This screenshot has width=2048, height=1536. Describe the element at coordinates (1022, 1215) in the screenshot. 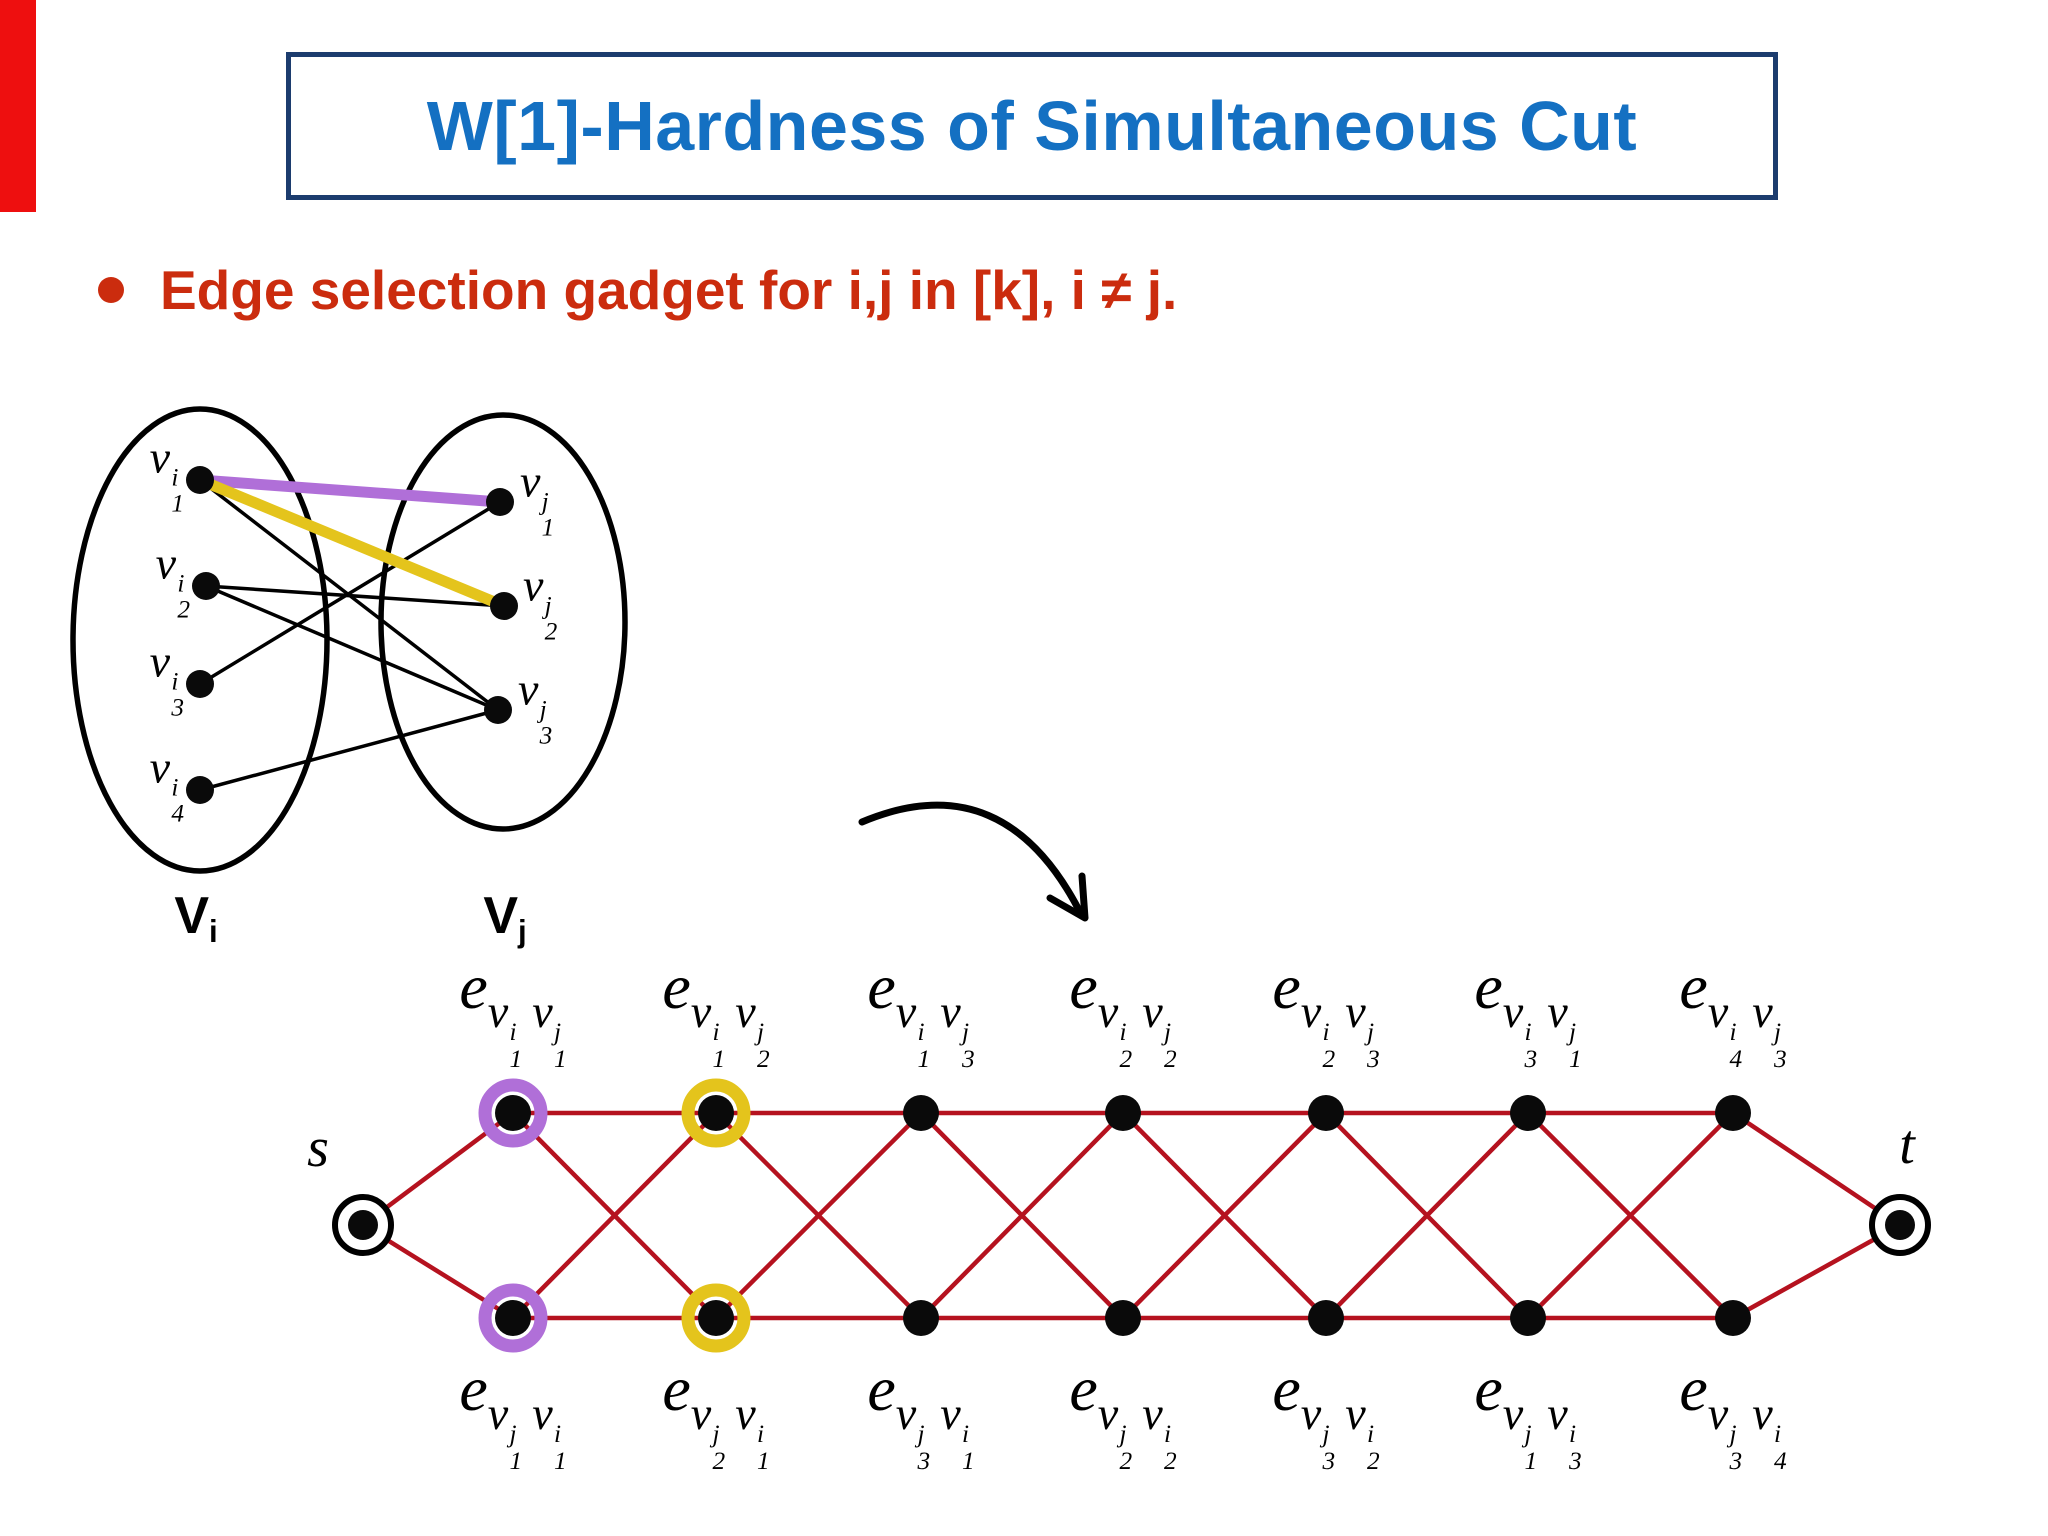

I see `gadget-edge-bottom2-top3` at that location.